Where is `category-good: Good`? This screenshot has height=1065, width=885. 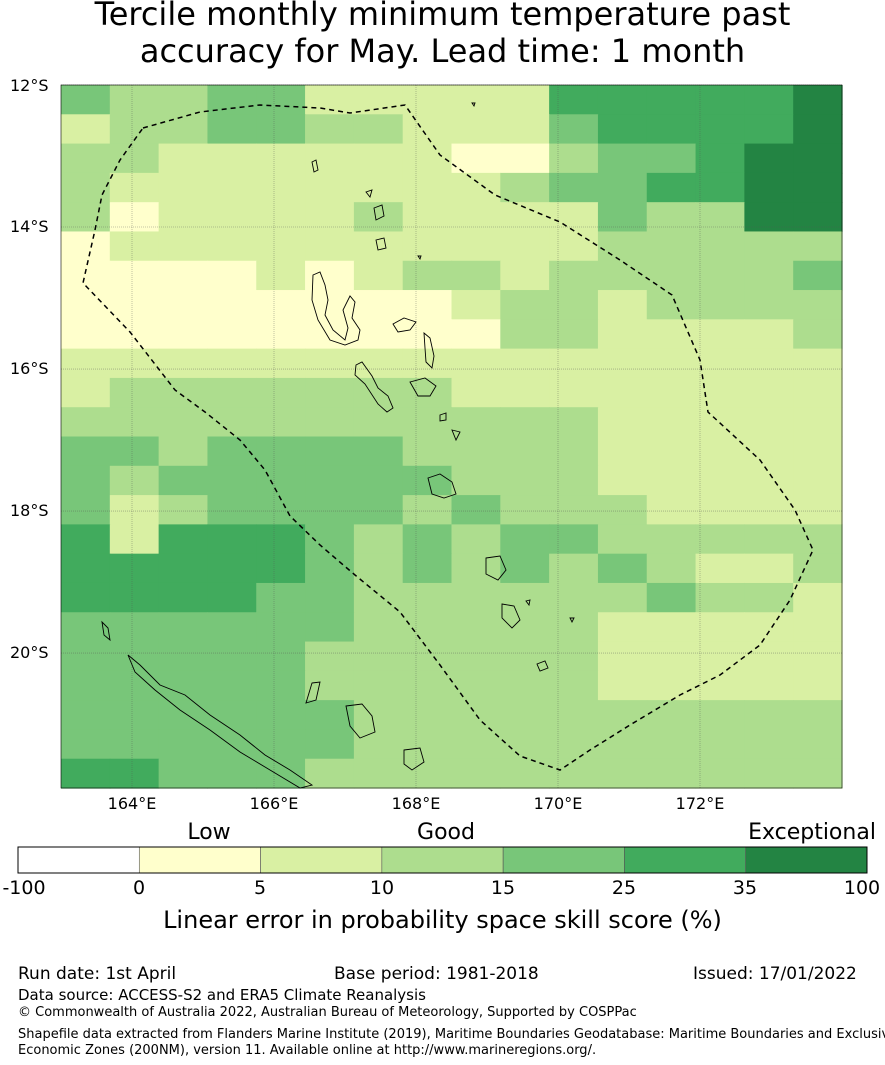 category-good: Good is located at coordinates (446, 832).